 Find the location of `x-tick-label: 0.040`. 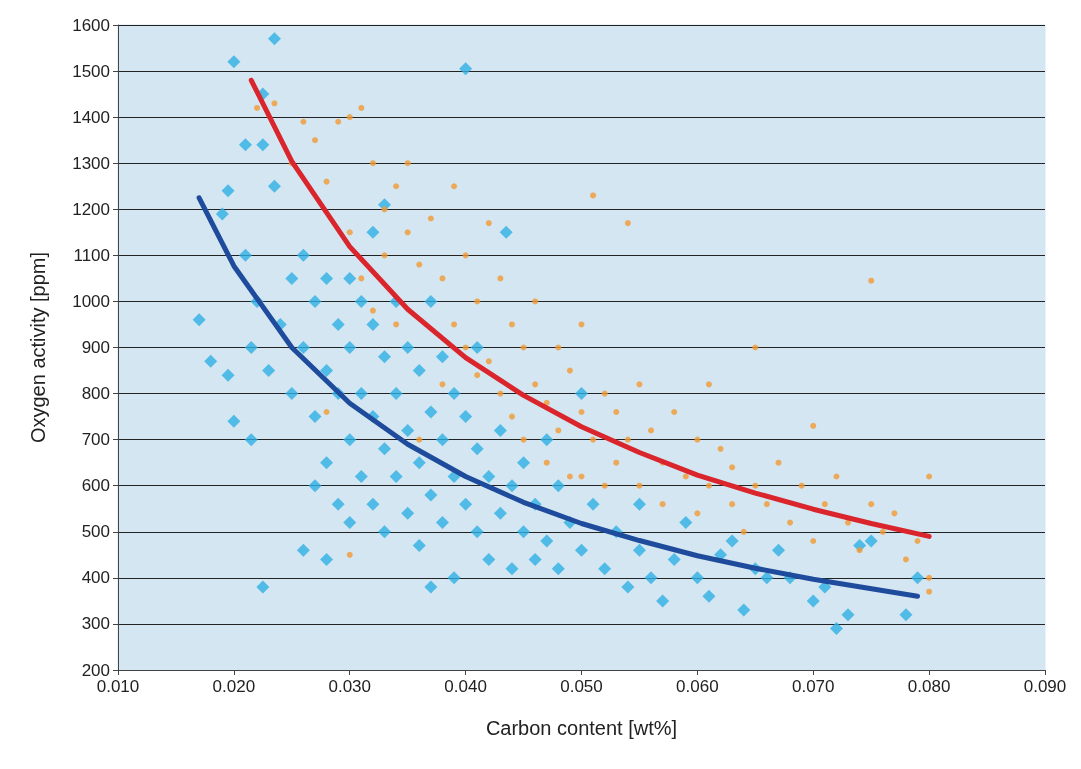

x-tick-label: 0.040 is located at coordinates (465, 686).